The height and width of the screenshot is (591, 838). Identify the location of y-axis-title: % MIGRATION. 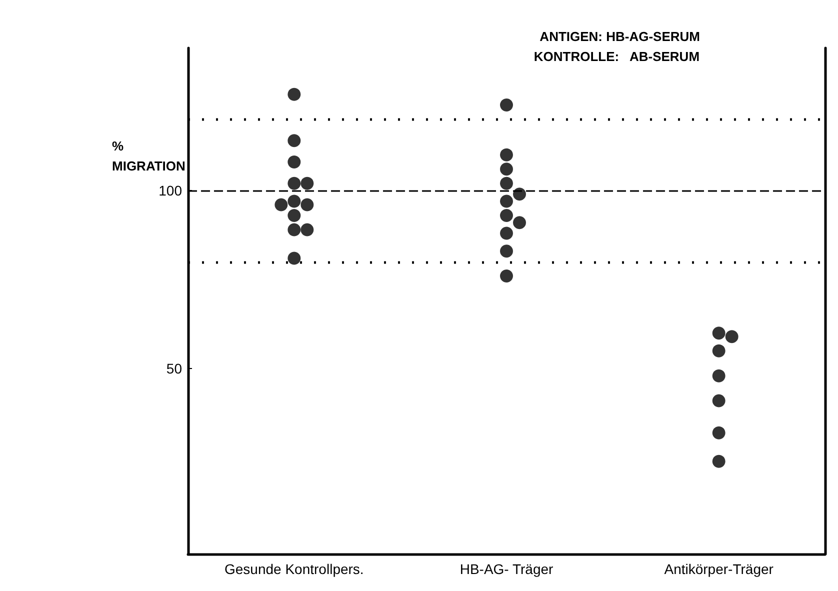
(149, 156).